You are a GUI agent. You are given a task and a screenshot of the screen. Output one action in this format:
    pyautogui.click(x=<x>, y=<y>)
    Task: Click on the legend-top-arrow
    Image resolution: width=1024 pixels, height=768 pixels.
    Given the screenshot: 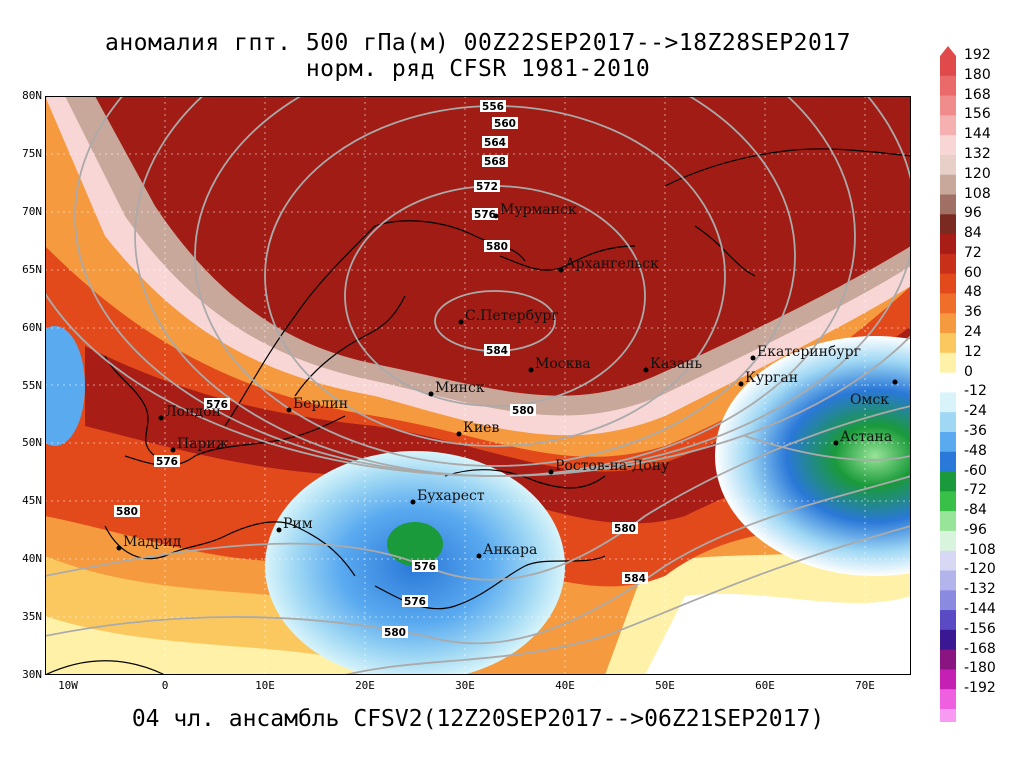 What is the action you would take?
    pyautogui.click(x=948, y=51)
    